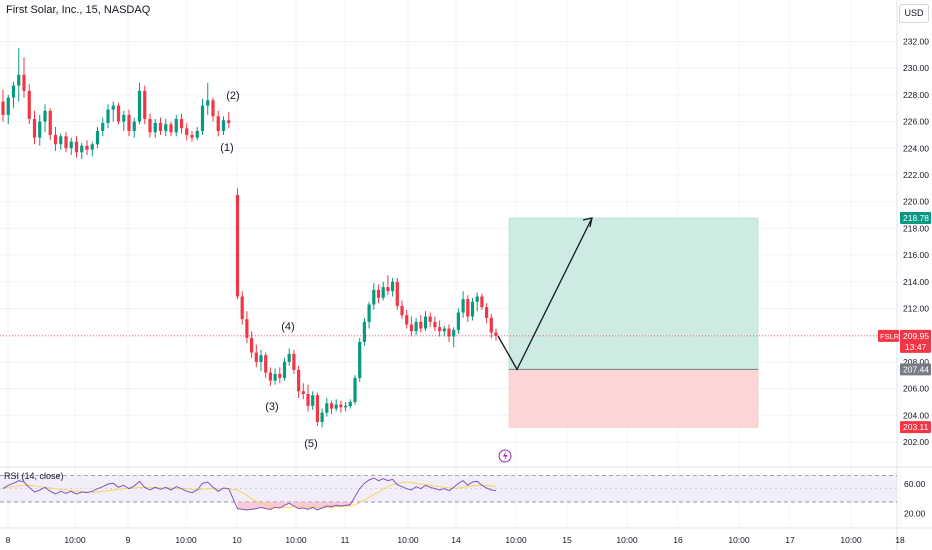 The width and height of the screenshot is (932, 550). What do you see at coordinates (310, 444) in the screenshot?
I see `elliott-wave-label: (5)` at bounding box center [310, 444].